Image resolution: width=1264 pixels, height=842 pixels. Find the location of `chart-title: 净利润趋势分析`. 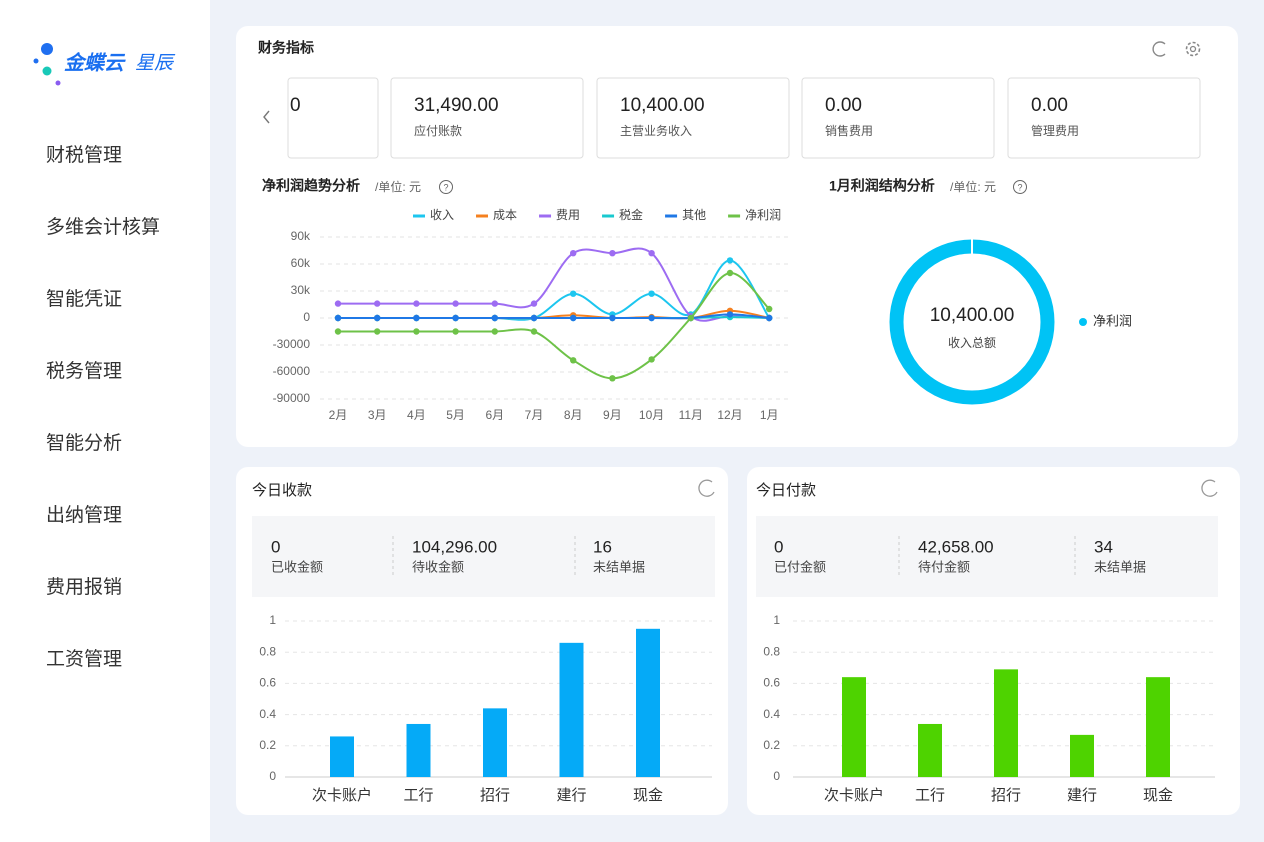

chart-title: 净利润趋势分析 is located at coordinates (311, 186).